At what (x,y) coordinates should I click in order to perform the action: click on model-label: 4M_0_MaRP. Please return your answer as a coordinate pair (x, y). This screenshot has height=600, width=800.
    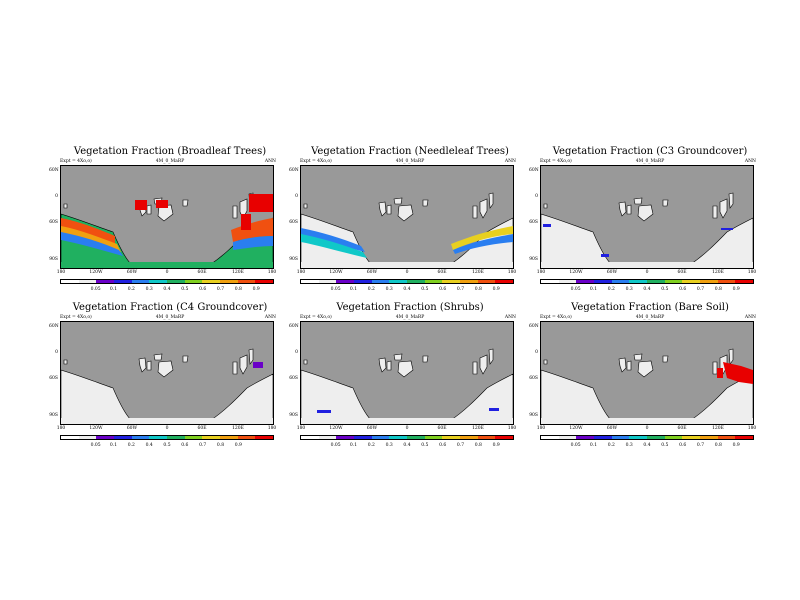
    Looking at the image, I should click on (410, 317).